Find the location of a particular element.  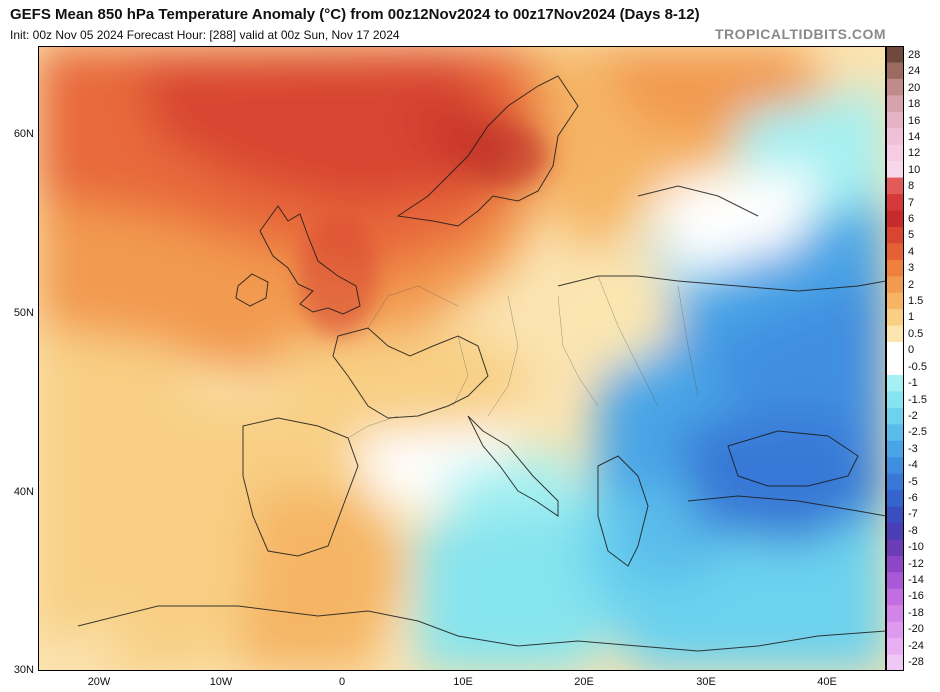

colorbar-tick-label: -14 is located at coordinates (916, 579).